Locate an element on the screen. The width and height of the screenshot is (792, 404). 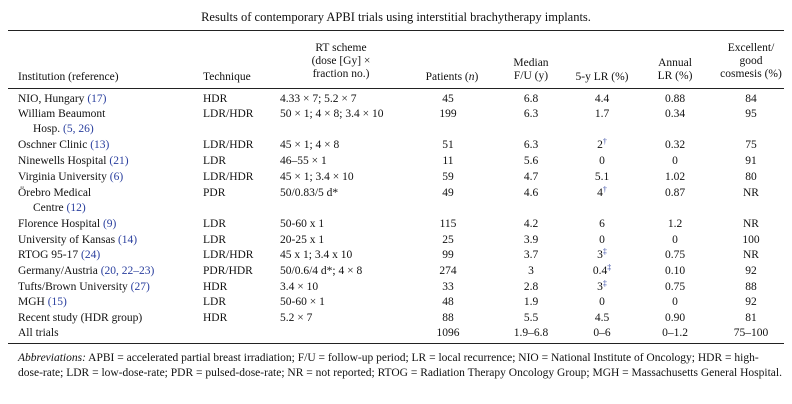
header-rt-scheme: RT scheme (dose [Gy] × fraction no.) is located at coordinates (341, 61).